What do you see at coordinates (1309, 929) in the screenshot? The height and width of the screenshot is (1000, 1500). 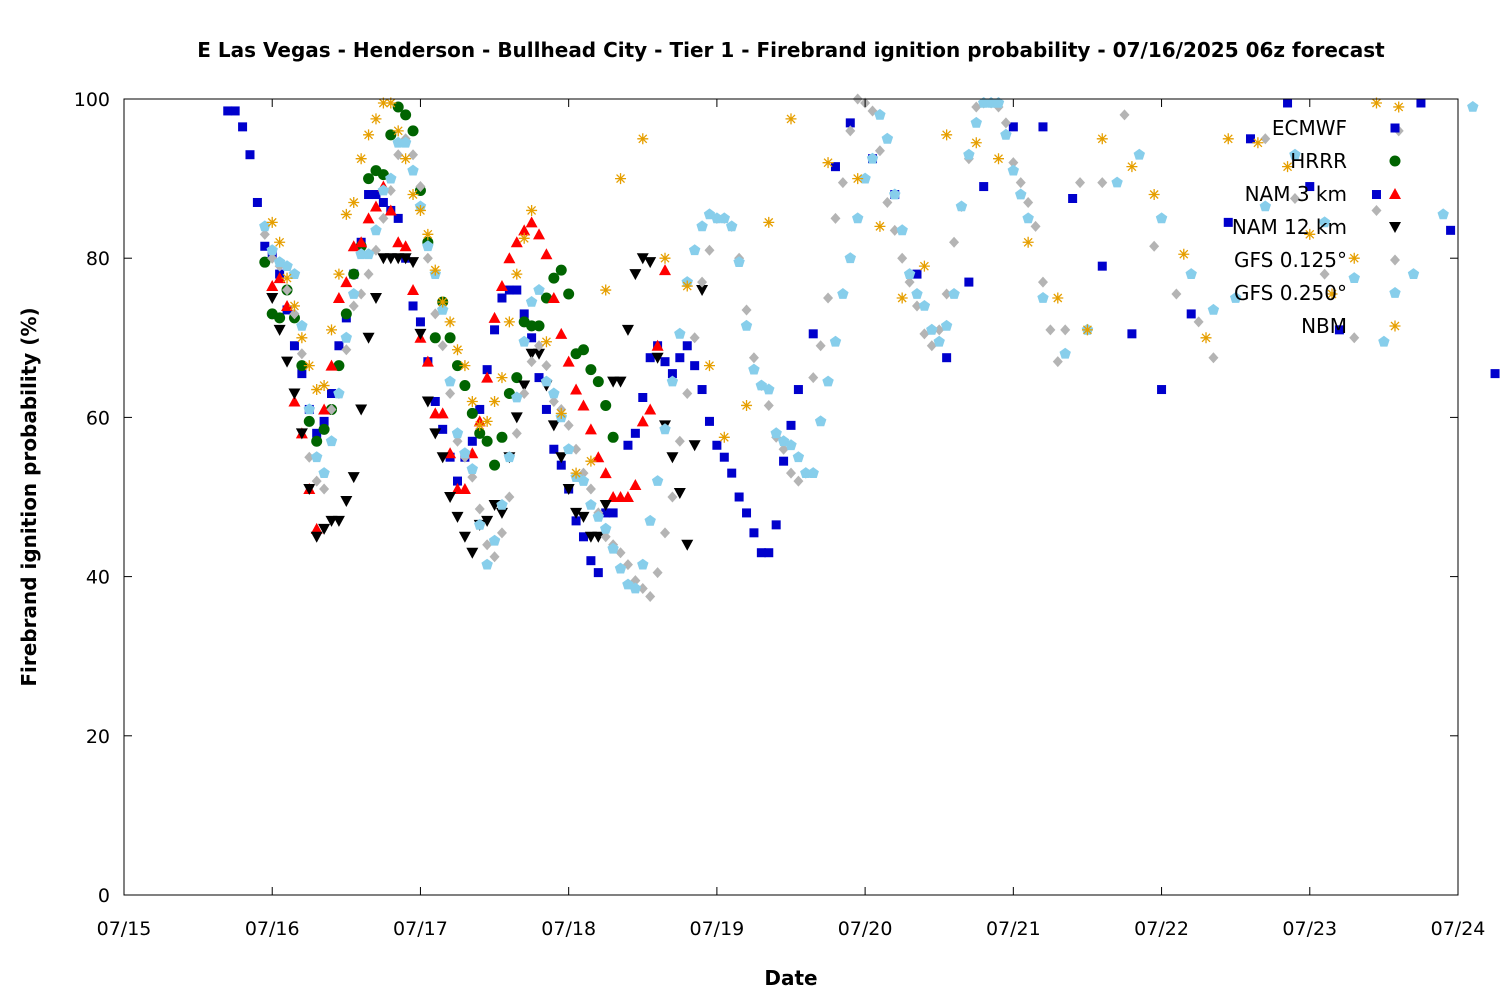 I see `x-tick-label: 07/23` at bounding box center [1309, 929].